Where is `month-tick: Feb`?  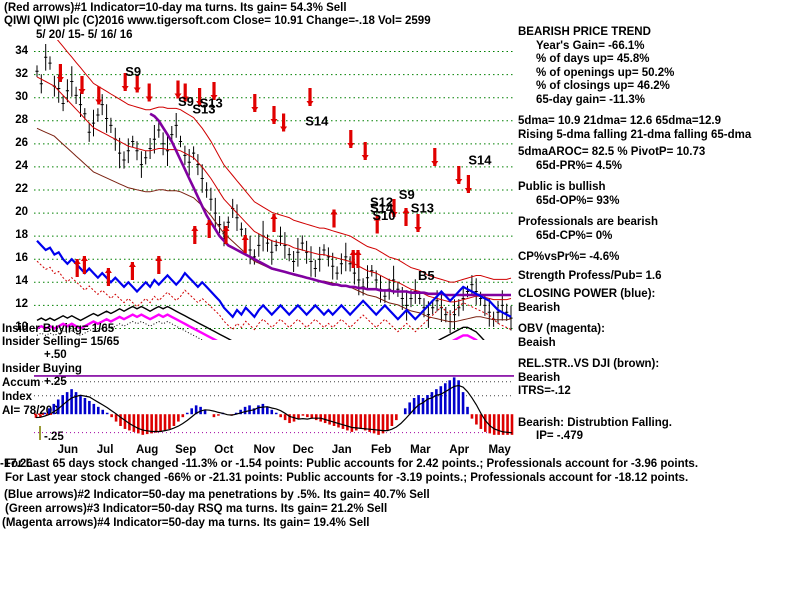 month-tick: Feb is located at coordinates (381, 450).